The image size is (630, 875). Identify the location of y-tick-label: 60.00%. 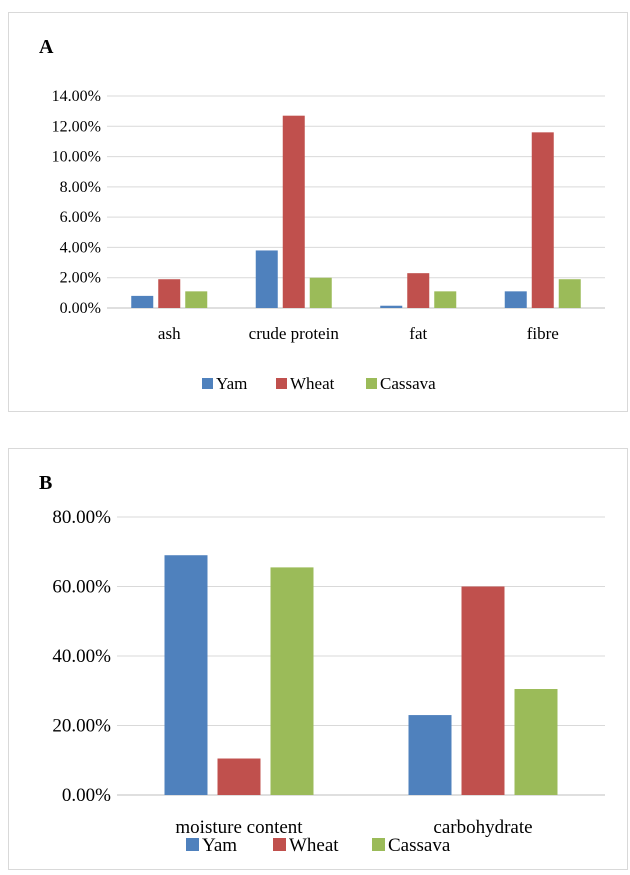
(81, 587).